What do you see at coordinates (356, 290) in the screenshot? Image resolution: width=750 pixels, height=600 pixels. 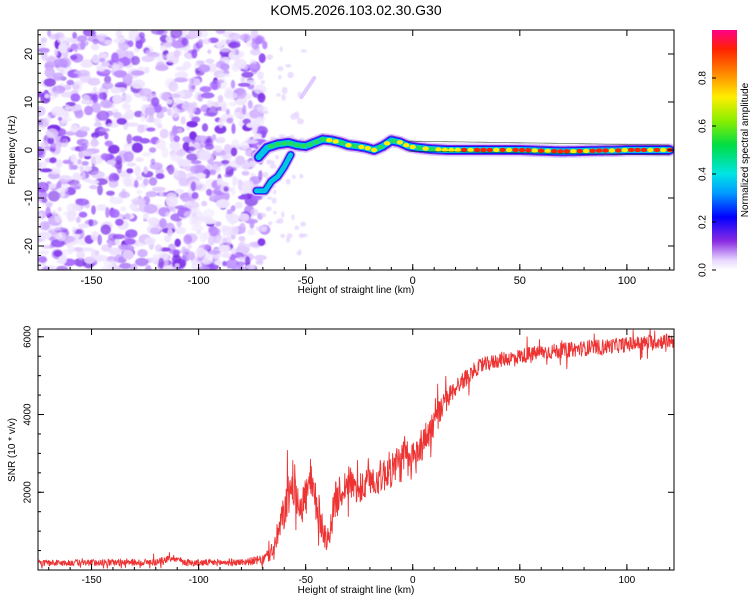 I see `spectrogram-x-label: Height of straight line (km)` at bounding box center [356, 290].